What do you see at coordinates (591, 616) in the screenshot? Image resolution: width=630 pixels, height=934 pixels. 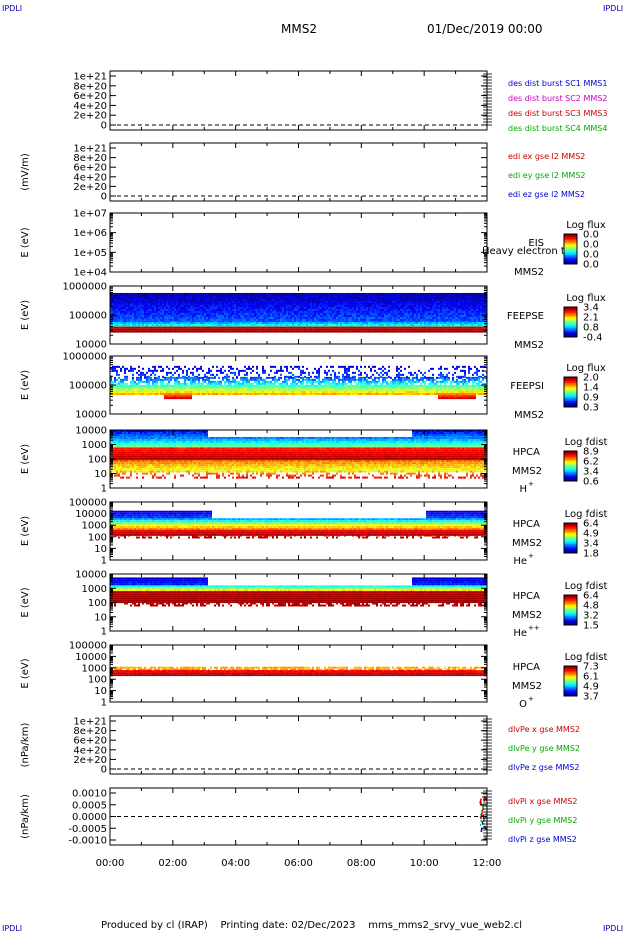 I see `colorbar-tick-label: 3.2` at bounding box center [591, 616].